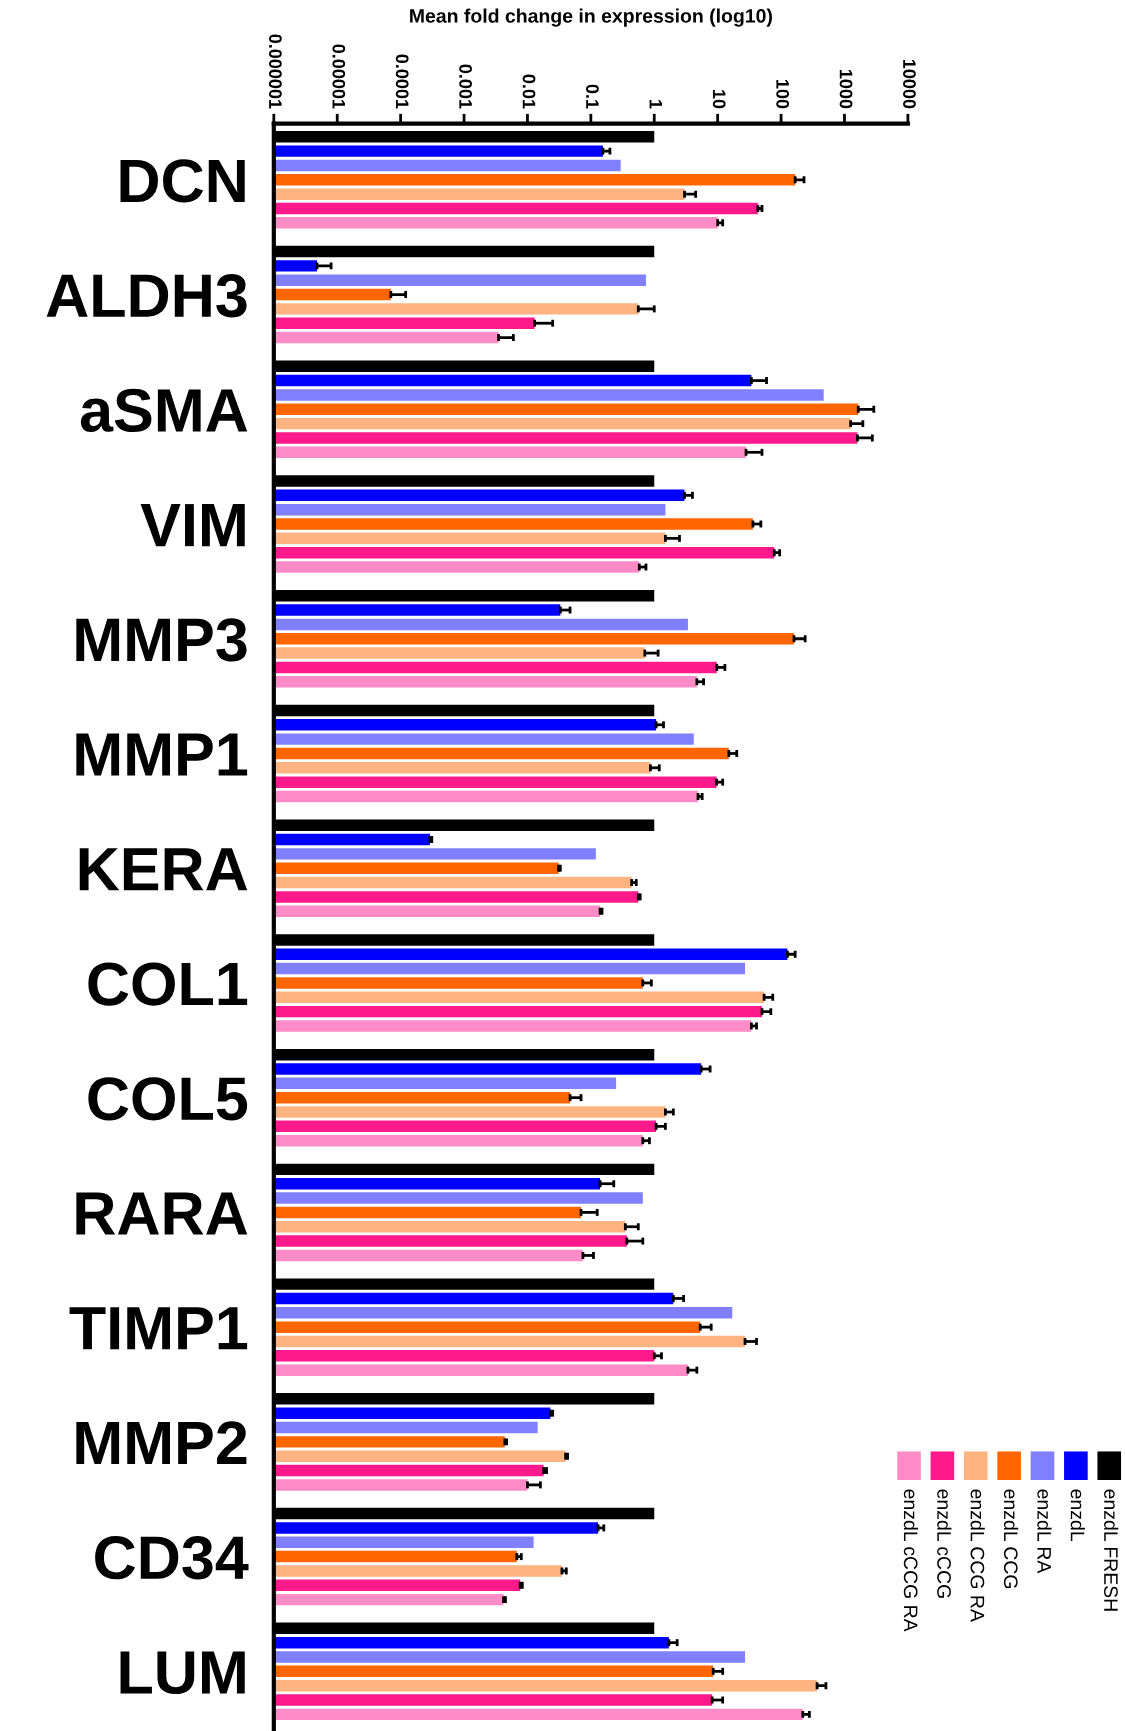 This screenshot has height=1731, width=1125. Describe the element at coordinates (339, 76) in the screenshot. I see `x-tick-label: 0.00001` at that location.